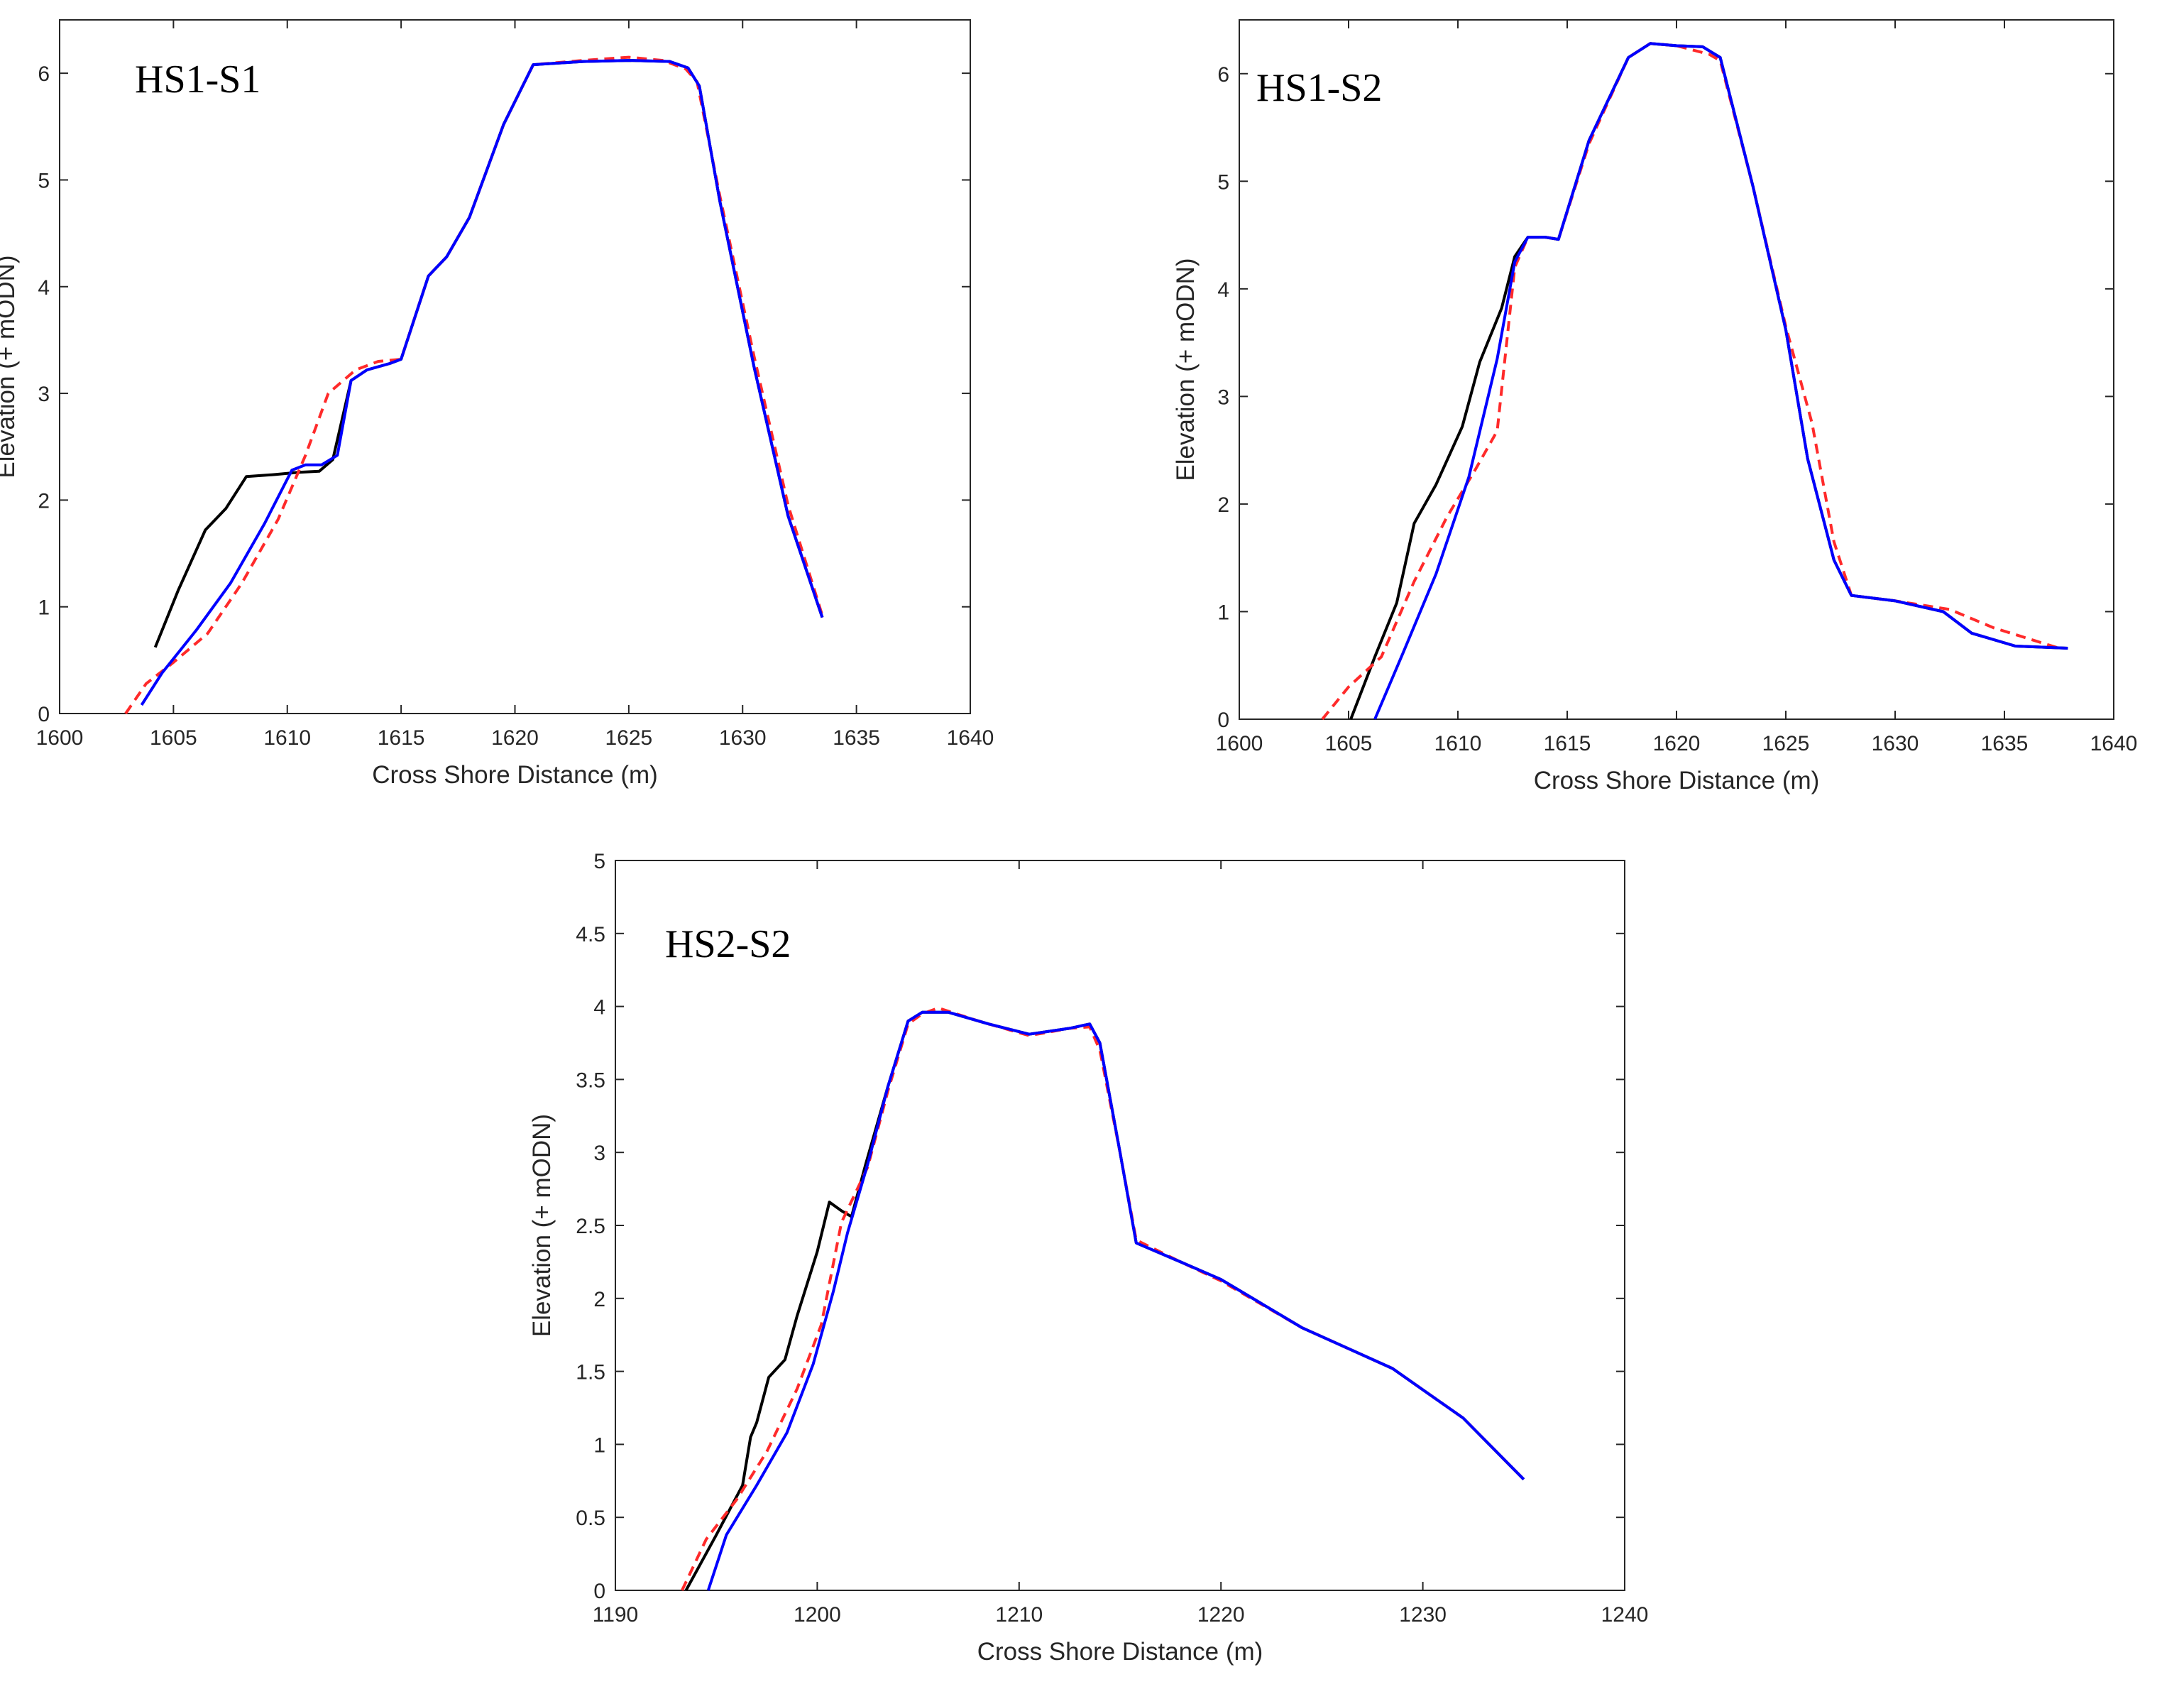 This screenshot has height=1694, width=2184. What do you see at coordinates (591, 1519) in the screenshot?
I see `y-tick-label: 0.5` at bounding box center [591, 1519].